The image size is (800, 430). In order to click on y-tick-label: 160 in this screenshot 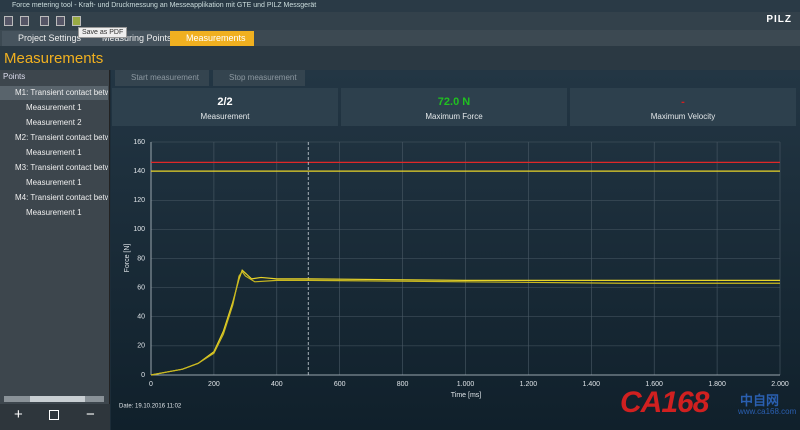, I will do `click(139, 142)`.